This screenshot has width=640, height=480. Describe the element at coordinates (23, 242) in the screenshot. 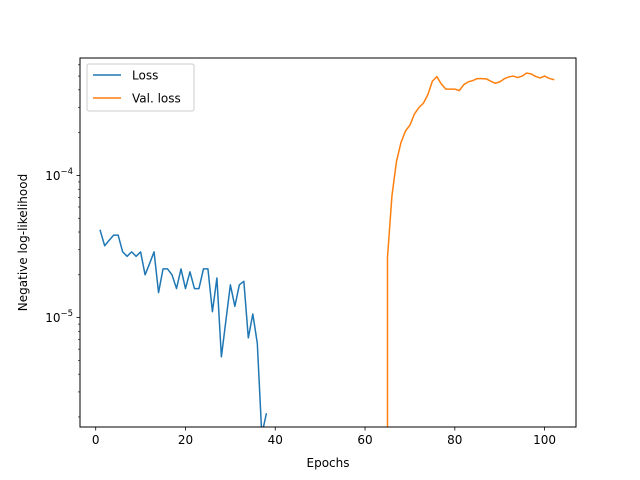

I see `y-axis-label: Negative log-likelihood` at that location.